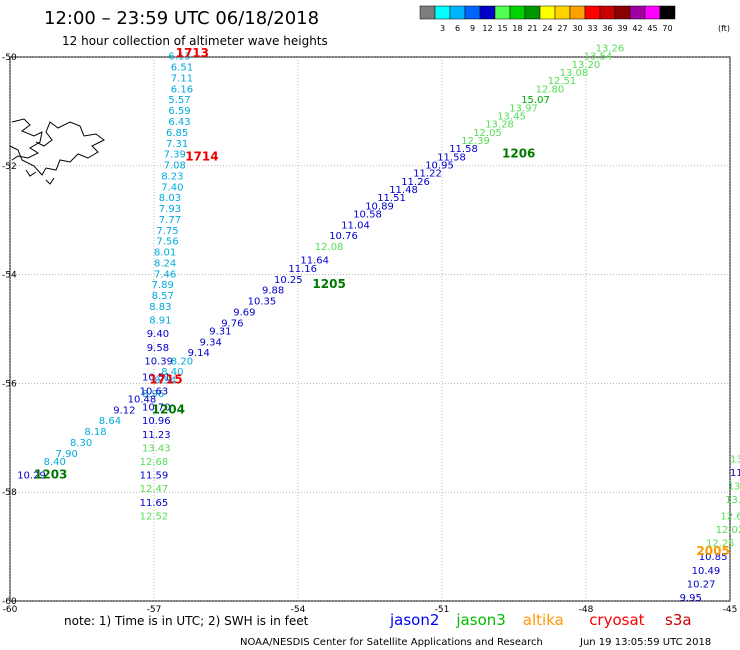  Describe the element at coordinates (535, 100) in the screenshot. I see `wave-height-point: 15.07` at that location.